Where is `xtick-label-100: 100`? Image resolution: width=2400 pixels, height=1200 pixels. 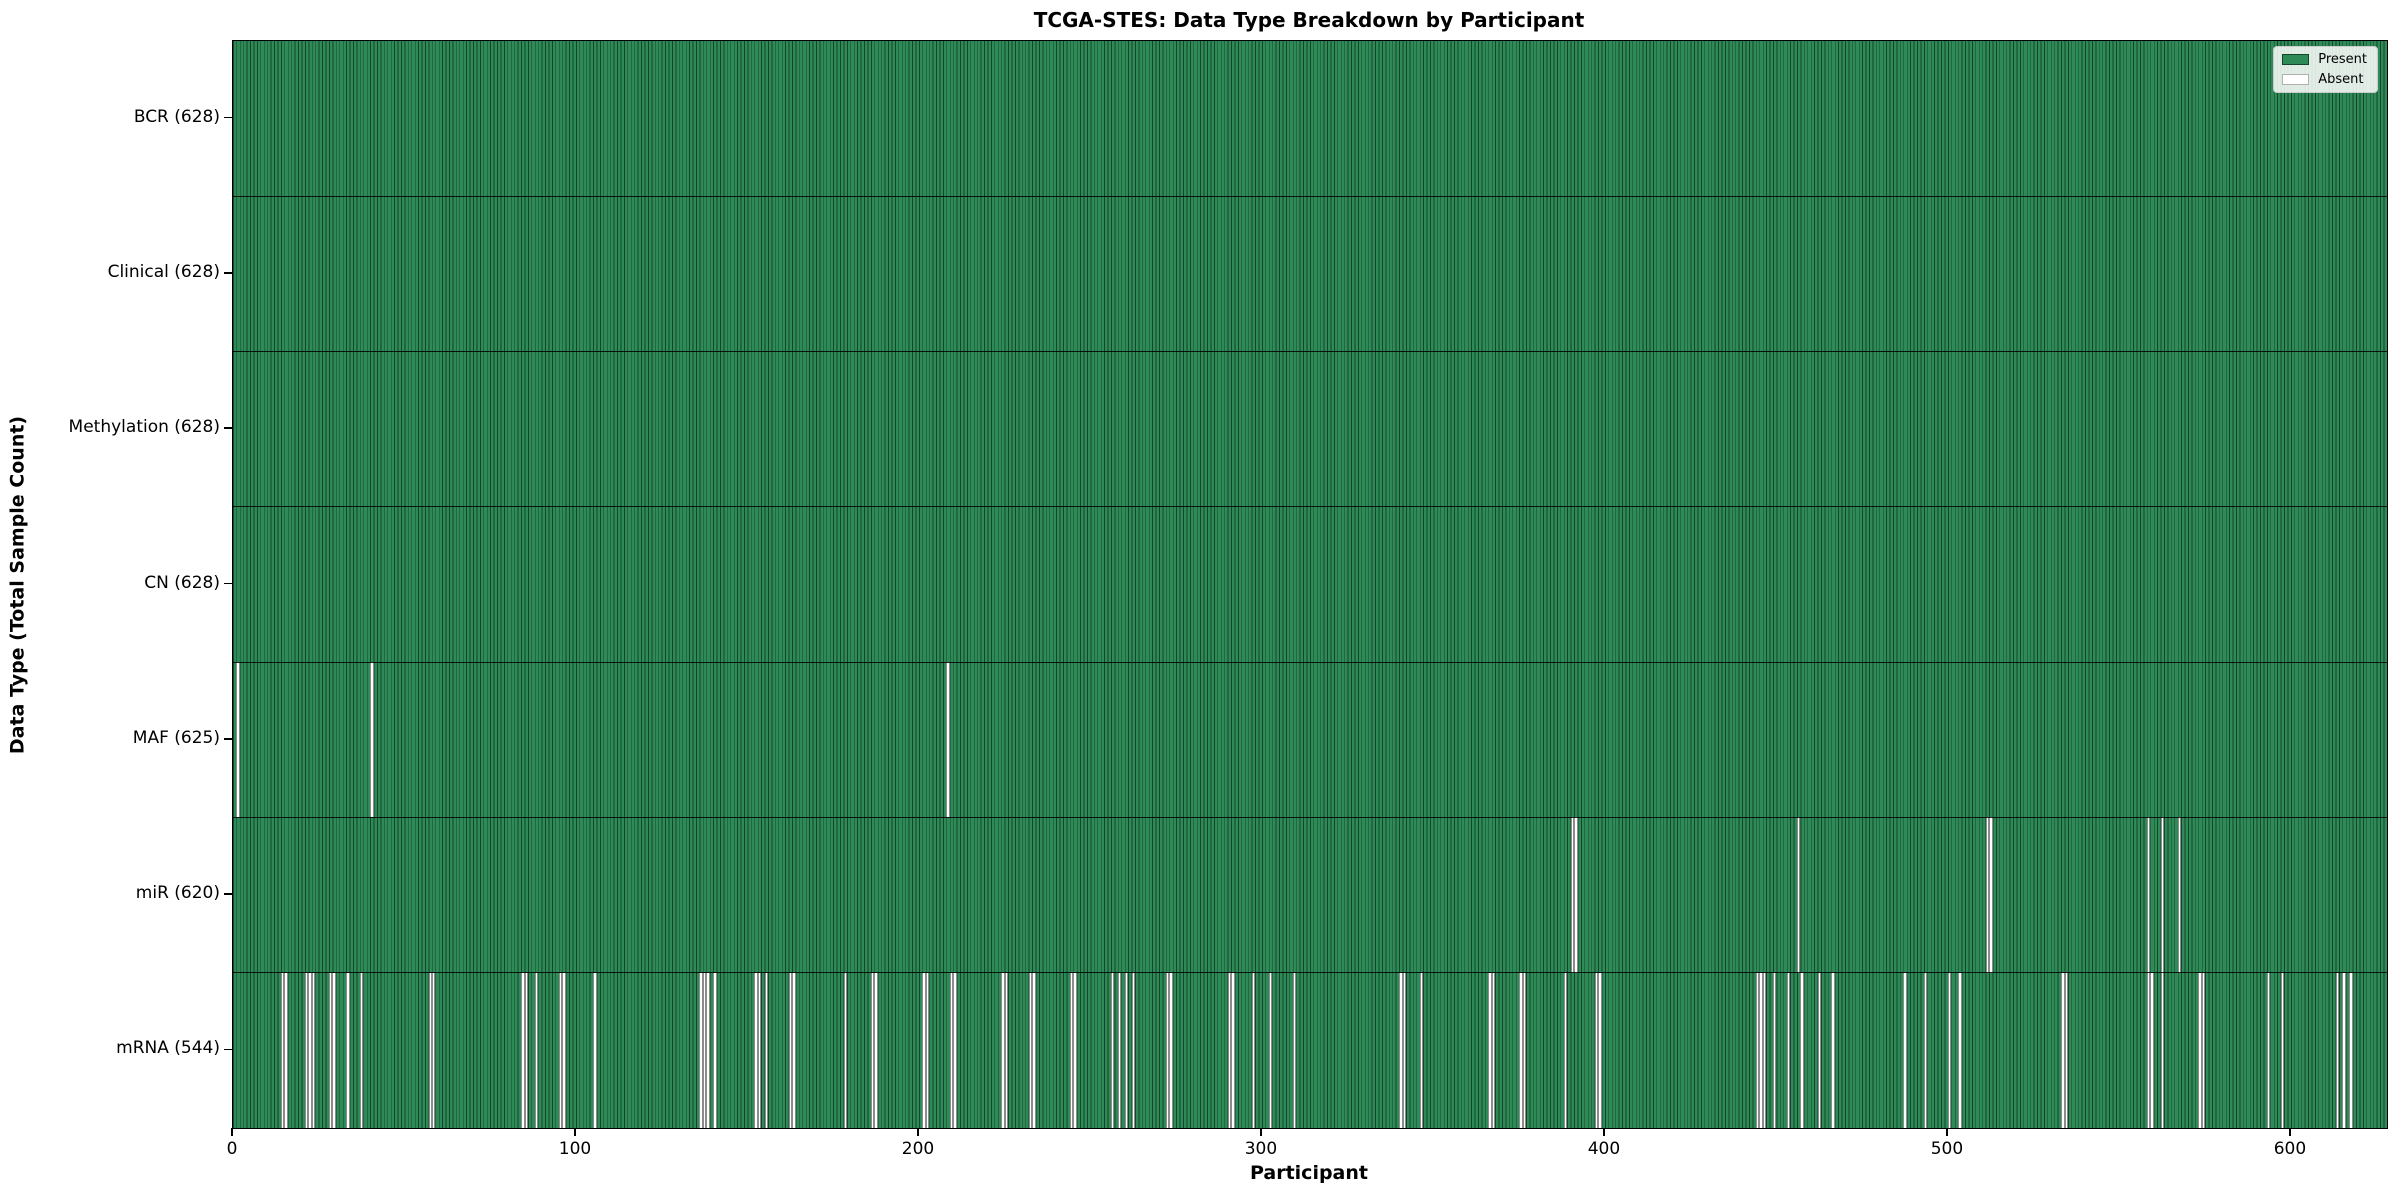 xtick-label-100: 100 is located at coordinates (575, 1149).